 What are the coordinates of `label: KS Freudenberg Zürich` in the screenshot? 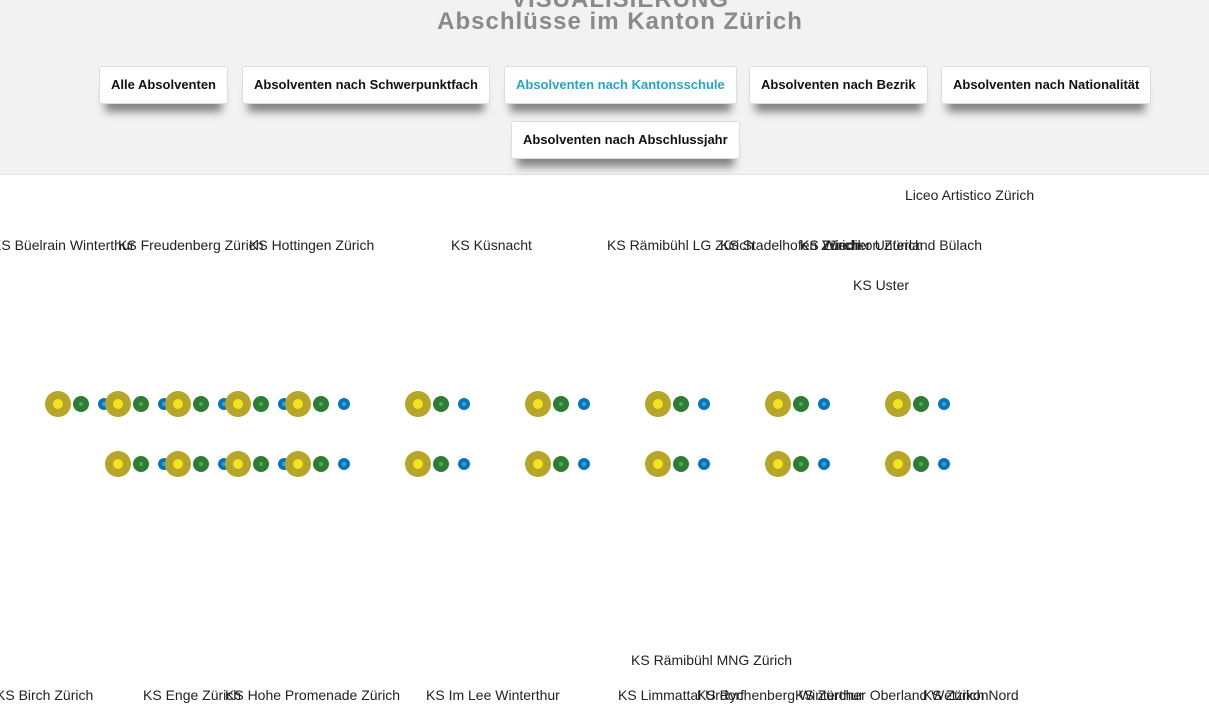 It's located at (191, 245).